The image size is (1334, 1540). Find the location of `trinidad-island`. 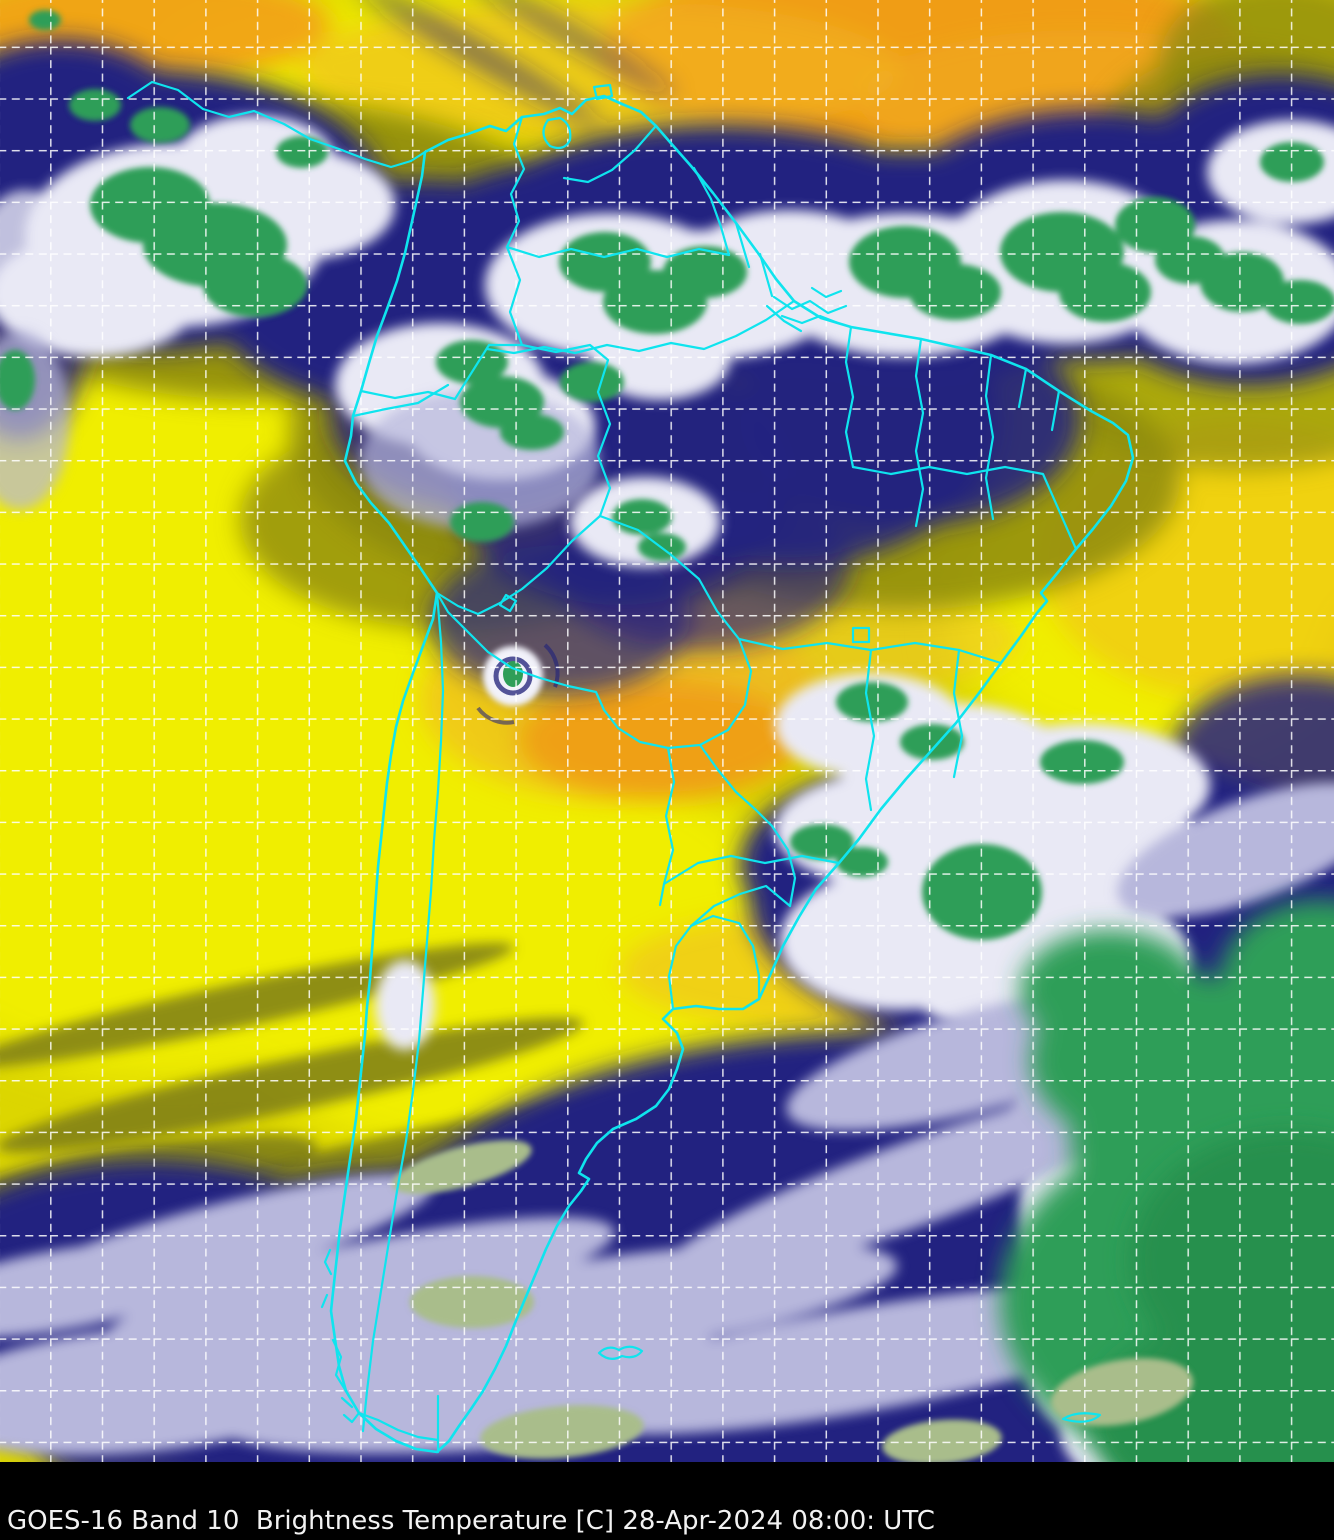

trinidad-island is located at coordinates (603, 92).